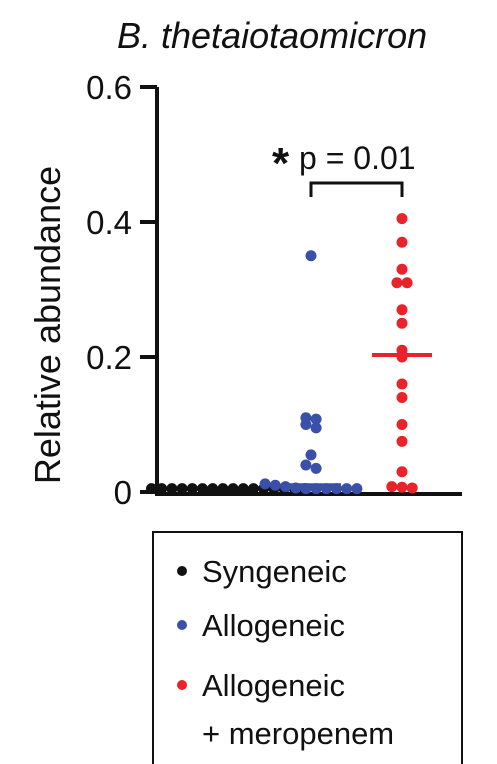 The image size is (497, 764). What do you see at coordinates (121, 290) in the screenshot?
I see `y-axis-ticks: 0 0.2 0.4 0.6` at bounding box center [121, 290].